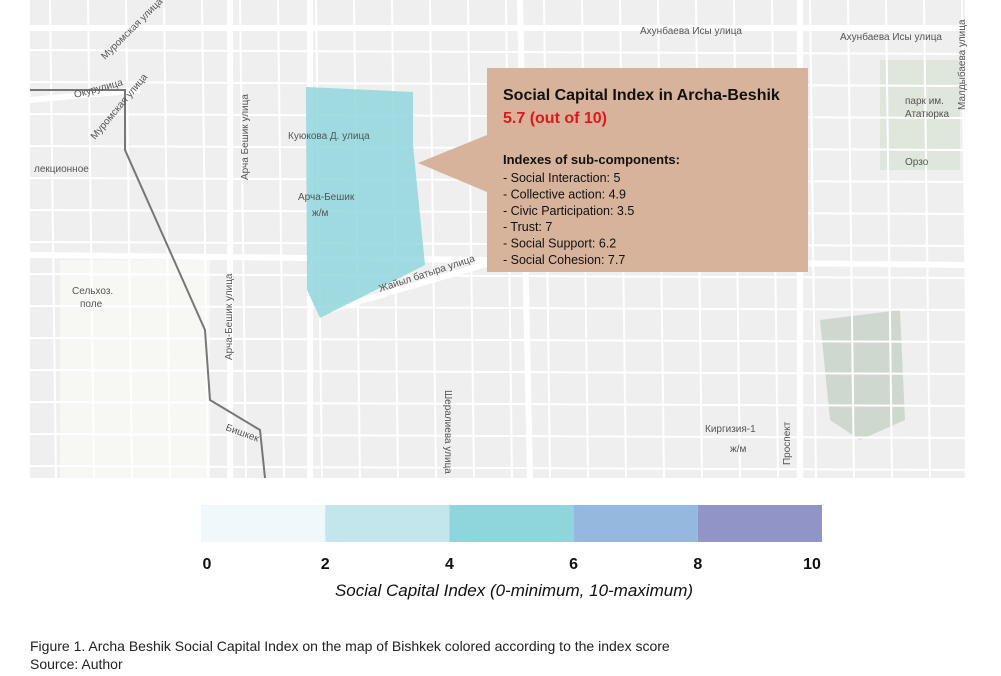 This screenshot has width=1001, height=676. Describe the element at coordinates (564, 194) in the screenshot. I see `sub-index: - Collective action: 4.9` at that location.